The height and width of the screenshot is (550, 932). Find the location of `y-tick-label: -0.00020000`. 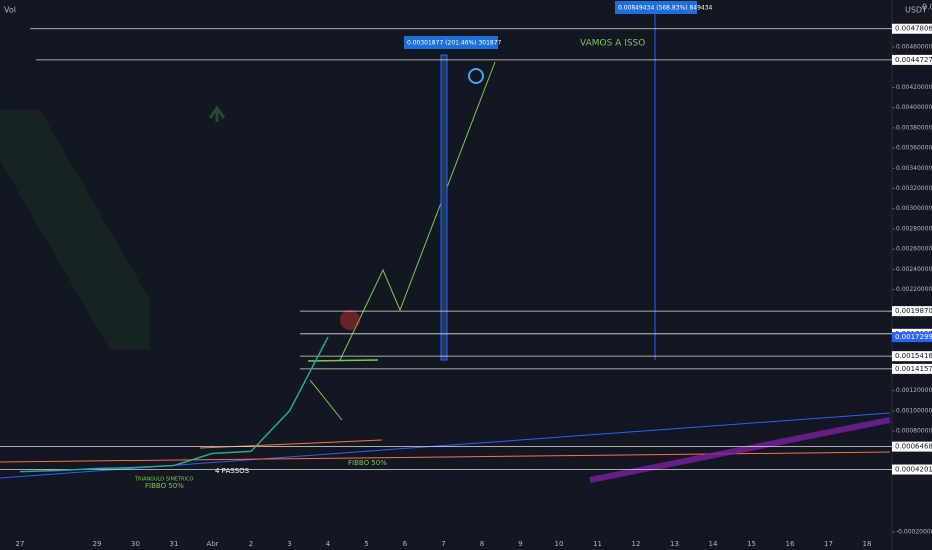

y-tick-label: -0.00020000 is located at coordinates (914, 532).